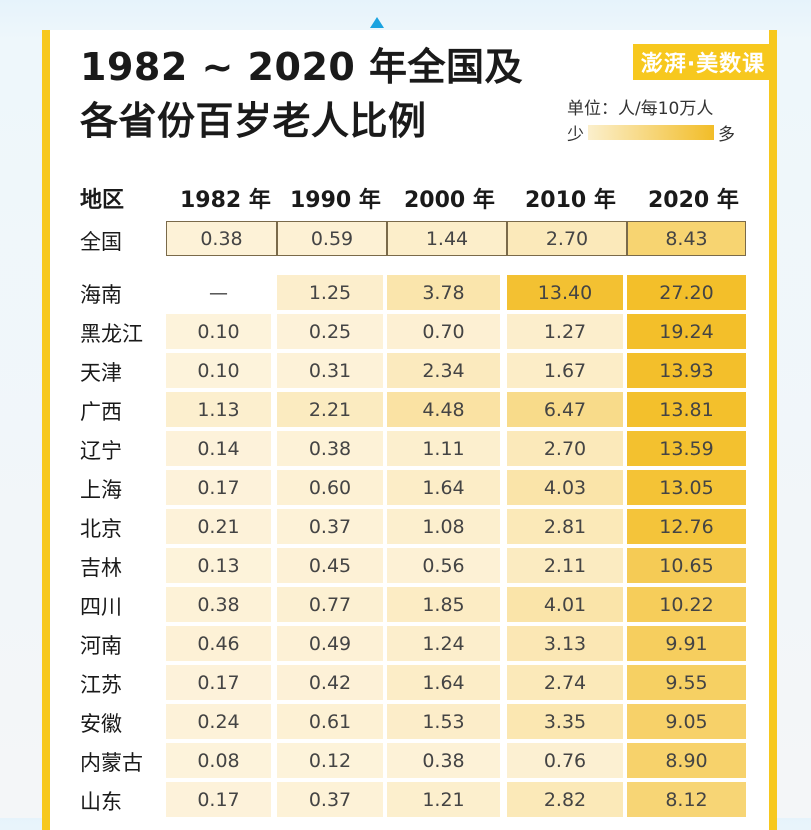 The height and width of the screenshot is (830, 811). Describe the element at coordinates (218, 448) in the screenshot. I see `heatmap-cell: 0.14` at that location.